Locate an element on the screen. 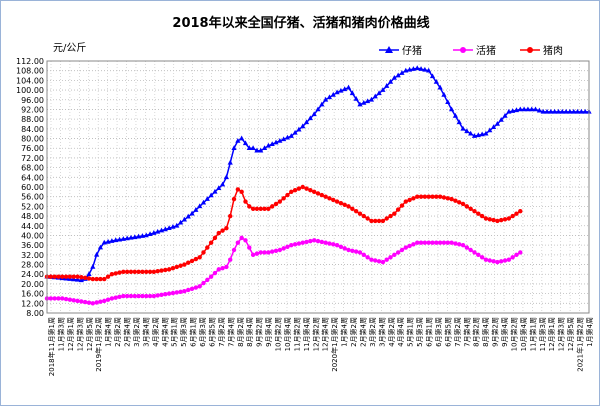 Image resolution: width=600 pixels, height=409 pixels. y-tick-label: 36.00 is located at coordinates (32, 245).